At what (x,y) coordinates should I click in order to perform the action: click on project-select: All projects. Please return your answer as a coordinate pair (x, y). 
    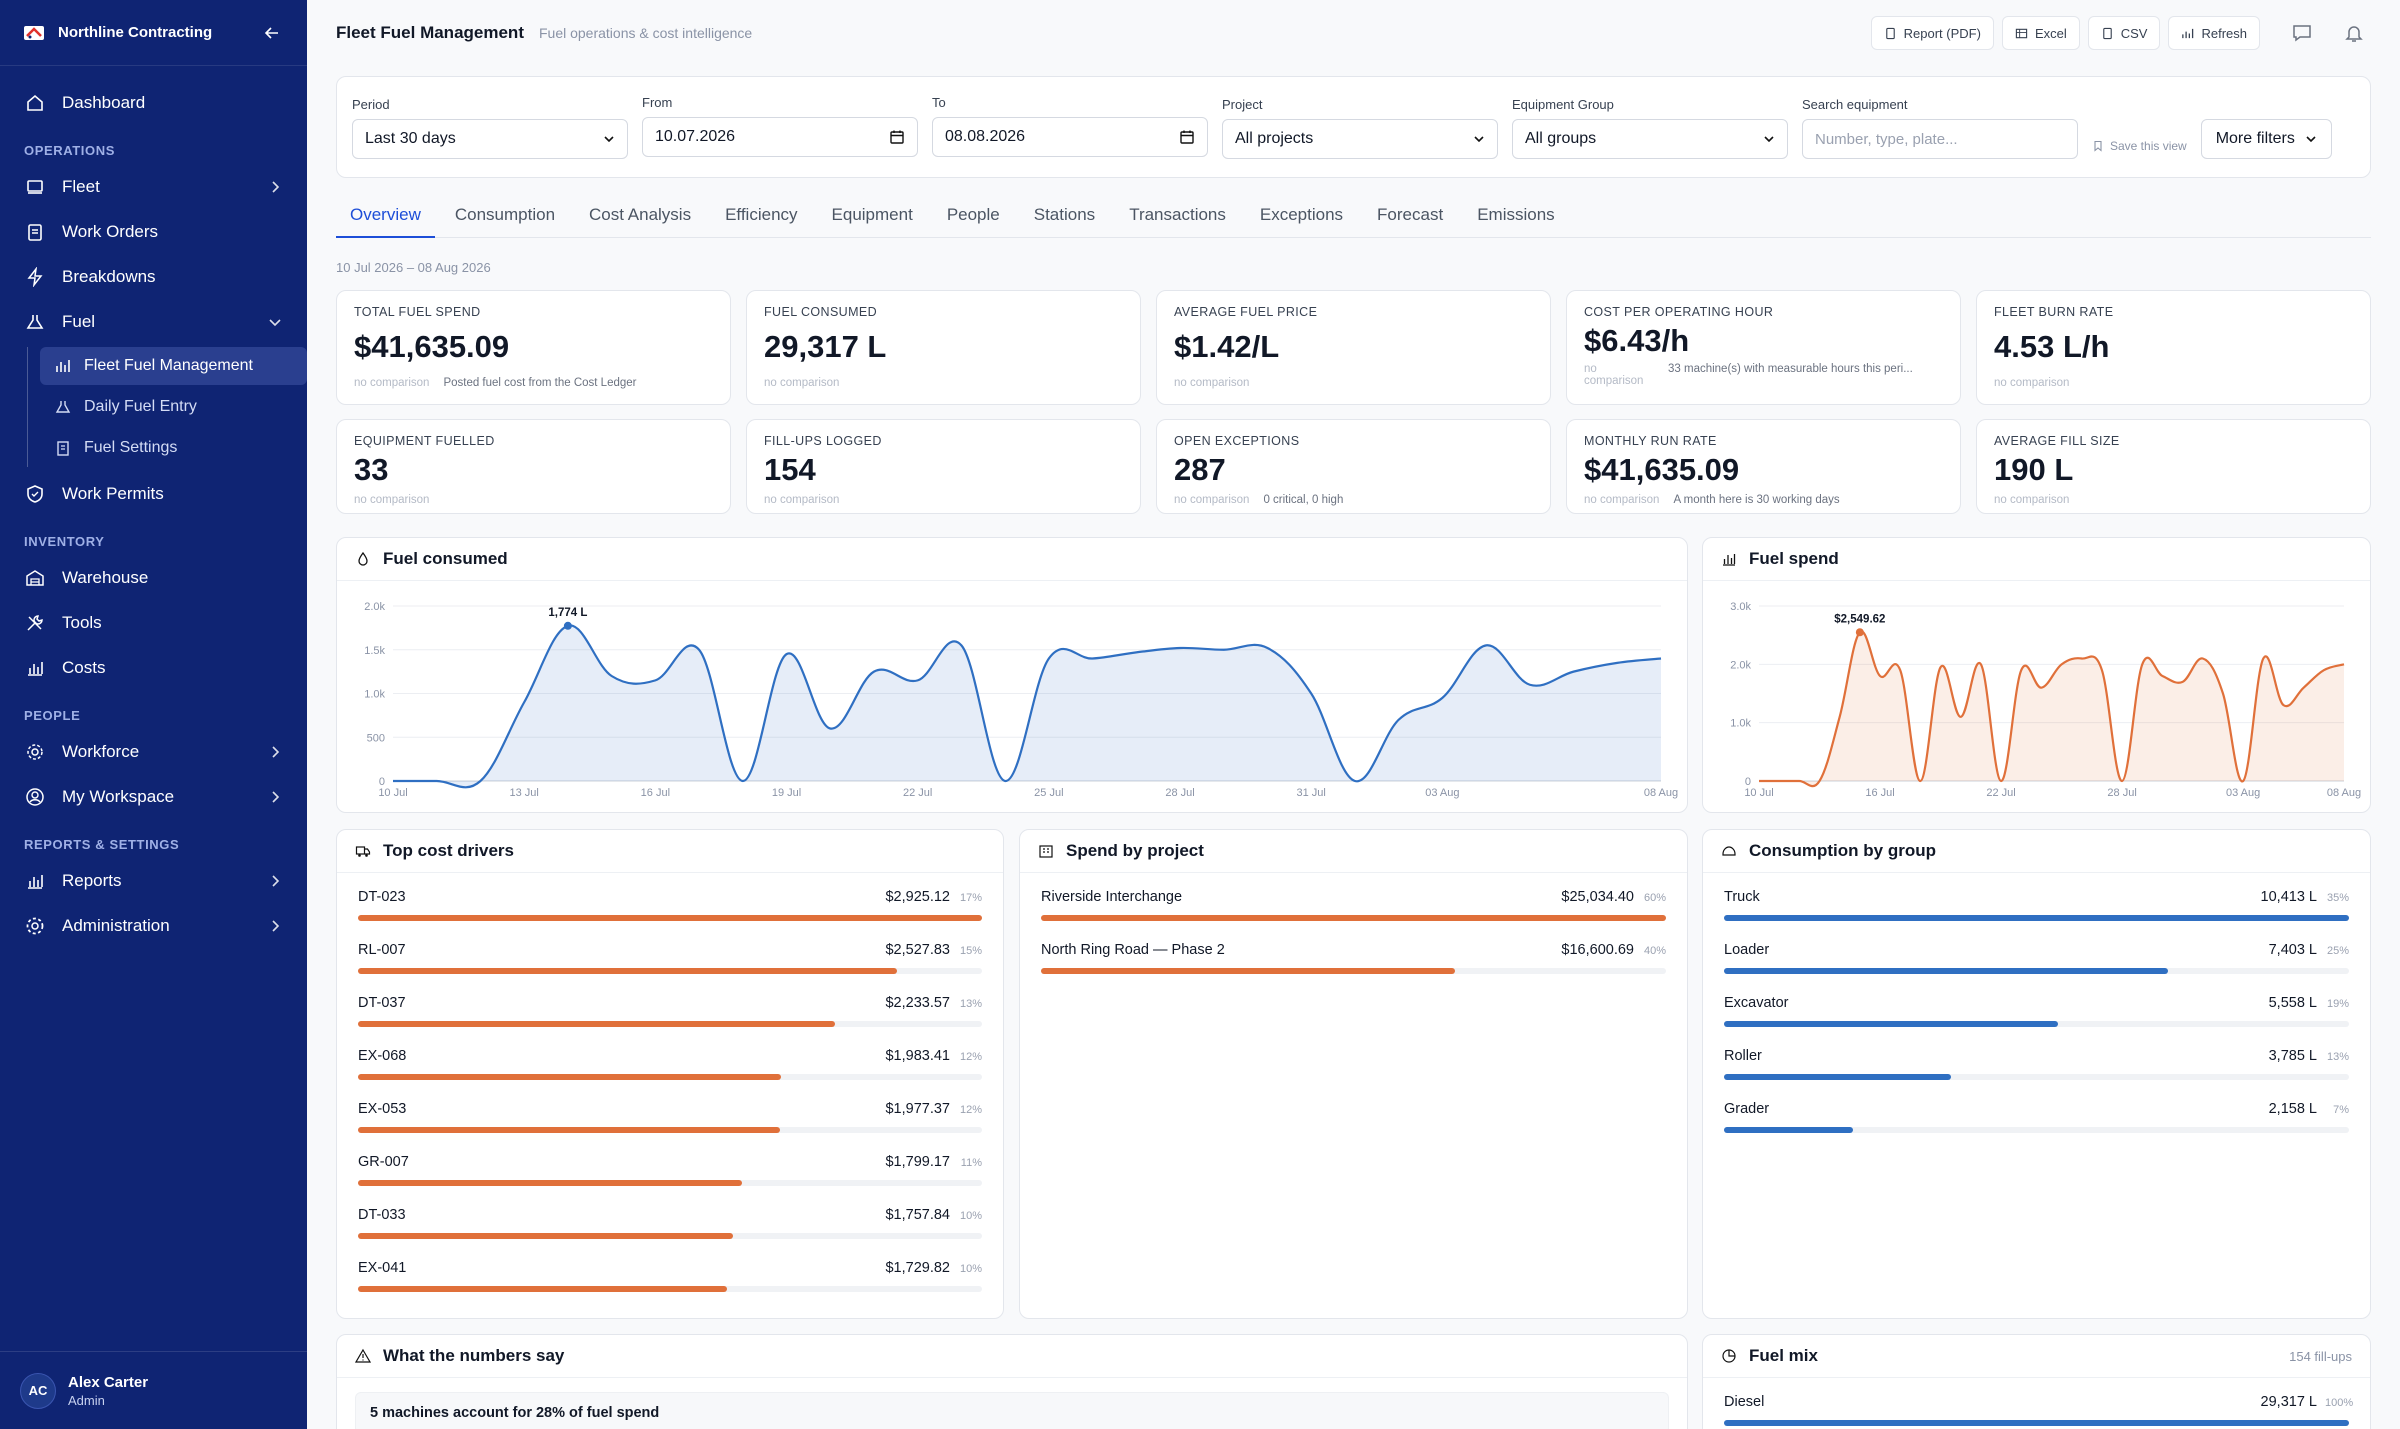
    Looking at the image, I should click on (1360, 139).